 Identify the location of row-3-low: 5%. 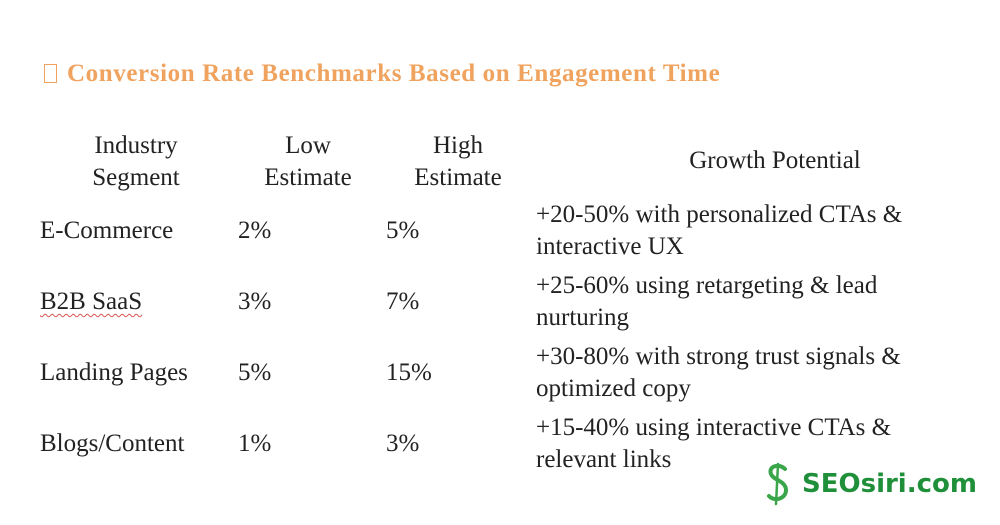
(255, 372).